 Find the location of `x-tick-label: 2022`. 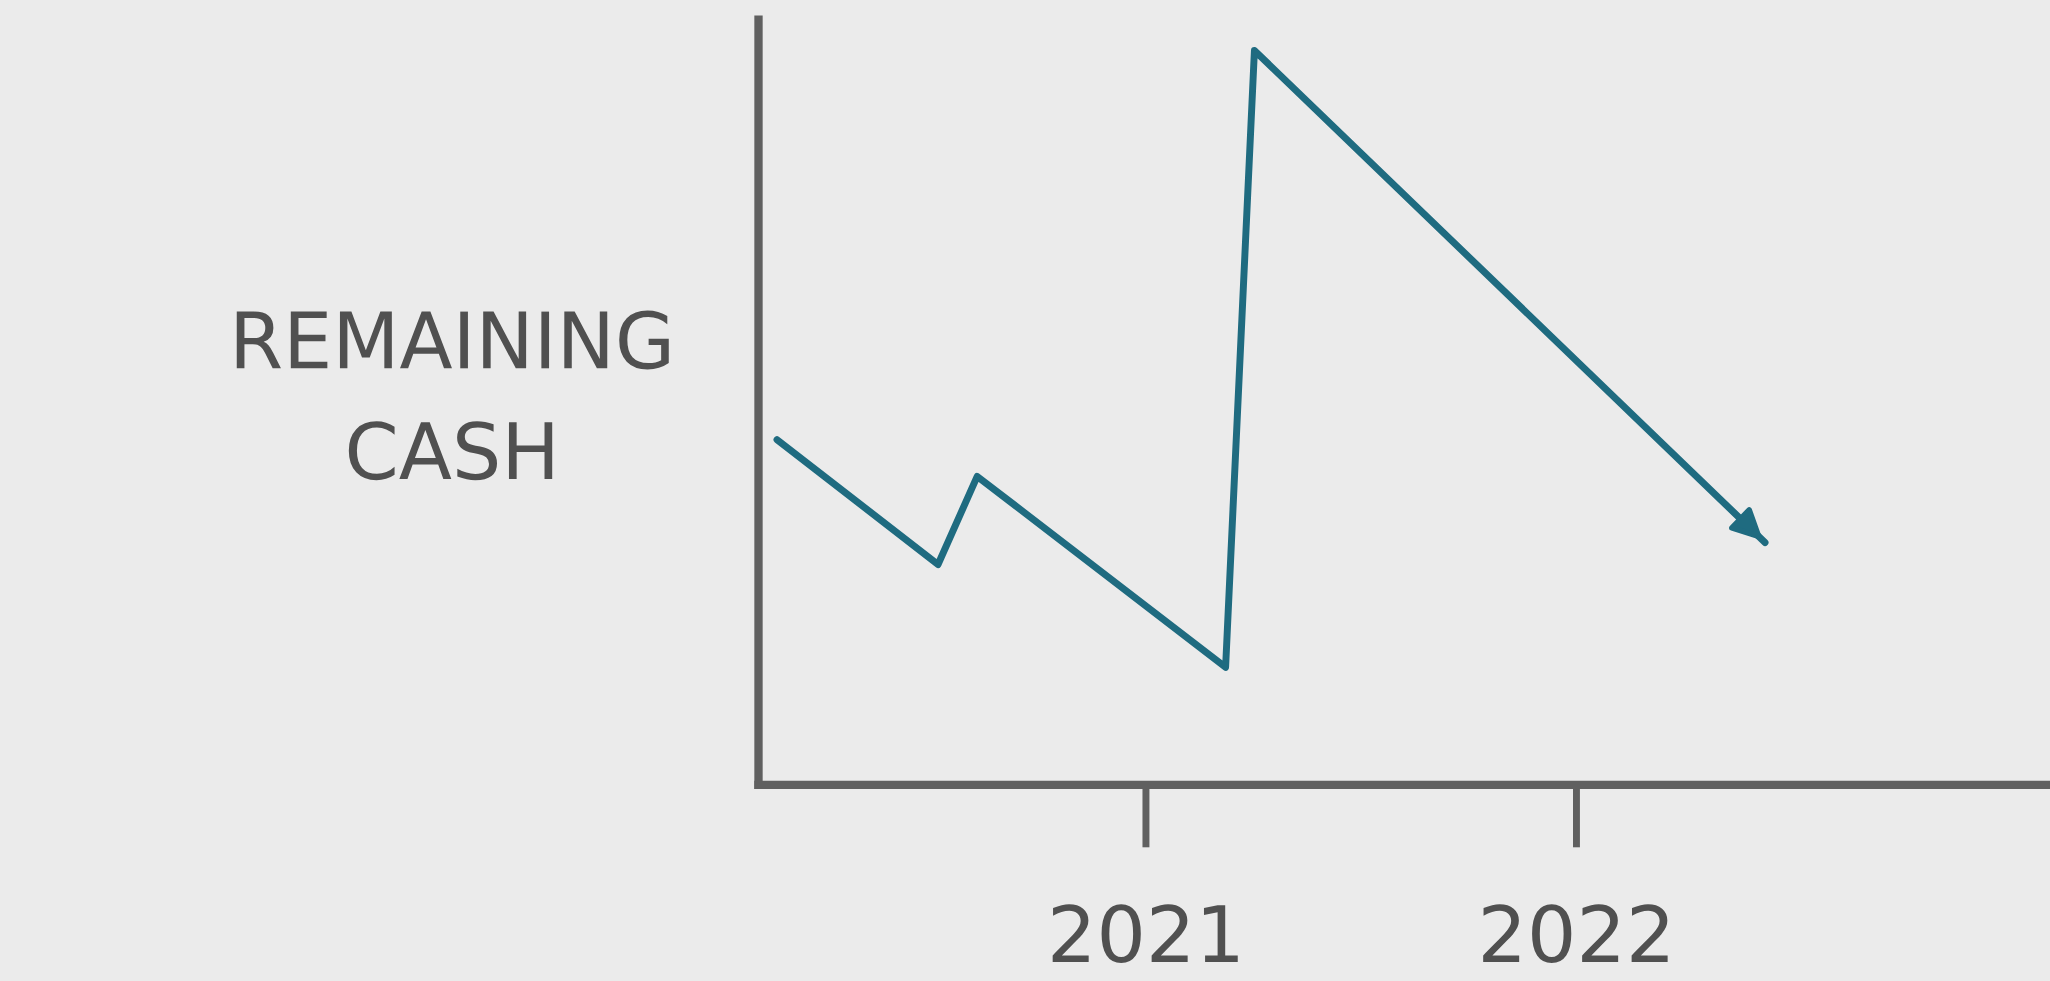

x-tick-label: 2022 is located at coordinates (1575, 934).